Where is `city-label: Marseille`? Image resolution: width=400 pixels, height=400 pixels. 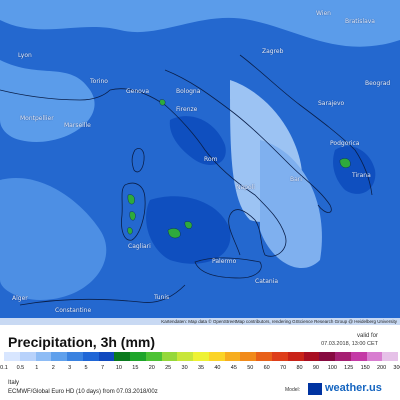 city-label: Marseille is located at coordinates (77, 125).